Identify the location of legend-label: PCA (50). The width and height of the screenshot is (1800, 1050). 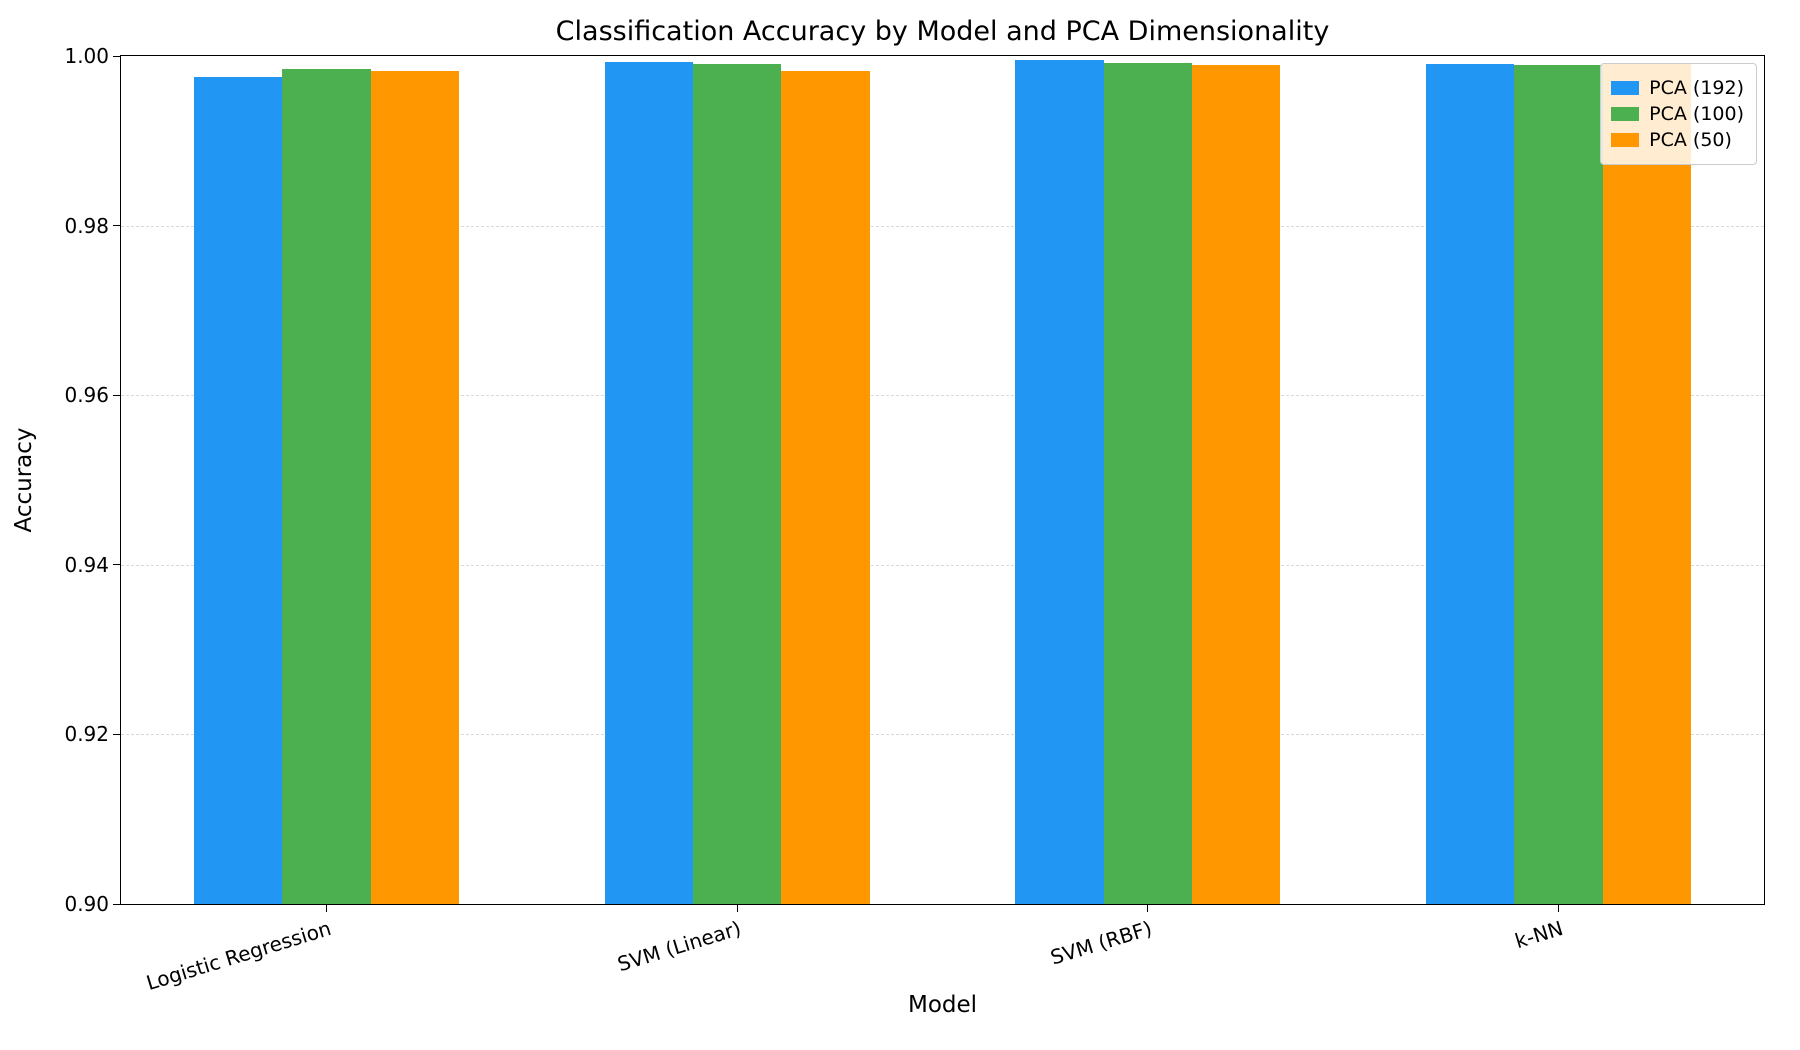
(1690, 140).